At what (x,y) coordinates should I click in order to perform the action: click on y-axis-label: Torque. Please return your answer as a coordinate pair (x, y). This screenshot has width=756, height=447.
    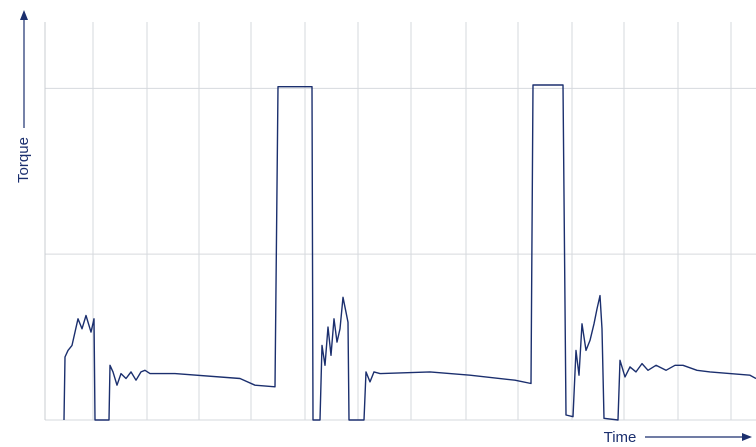
    Looking at the image, I should click on (23, 160).